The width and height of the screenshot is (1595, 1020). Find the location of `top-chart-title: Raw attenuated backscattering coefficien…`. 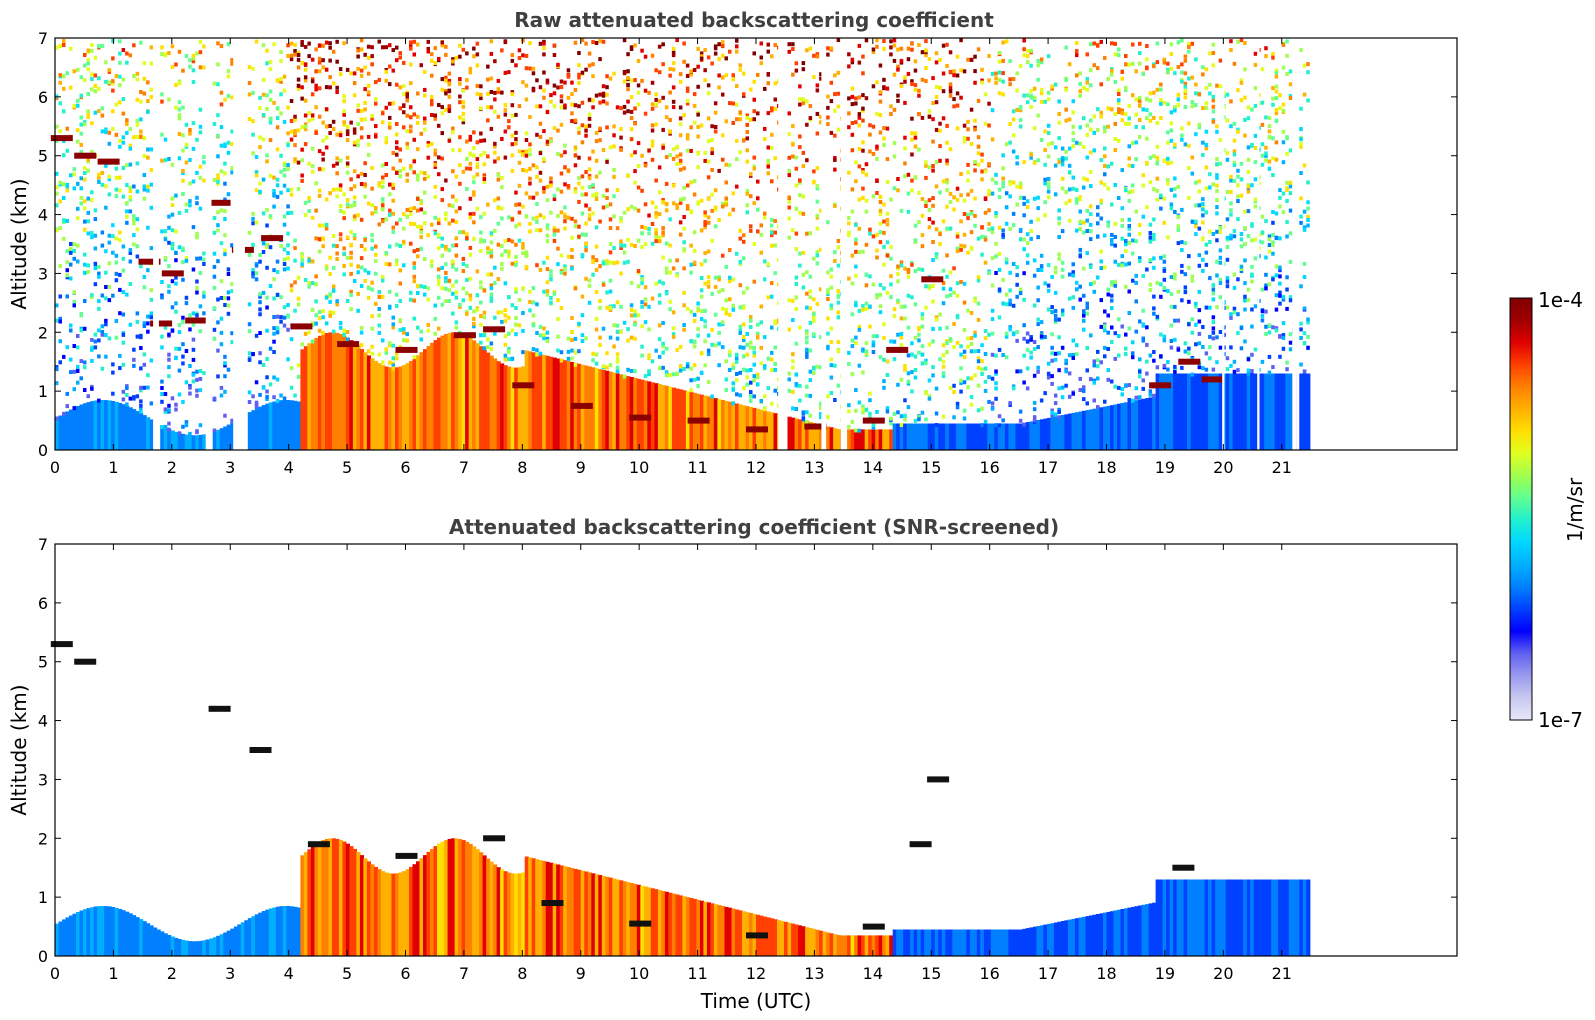

top-chart-title: Raw attenuated backscattering coefficien… is located at coordinates (754, 20).